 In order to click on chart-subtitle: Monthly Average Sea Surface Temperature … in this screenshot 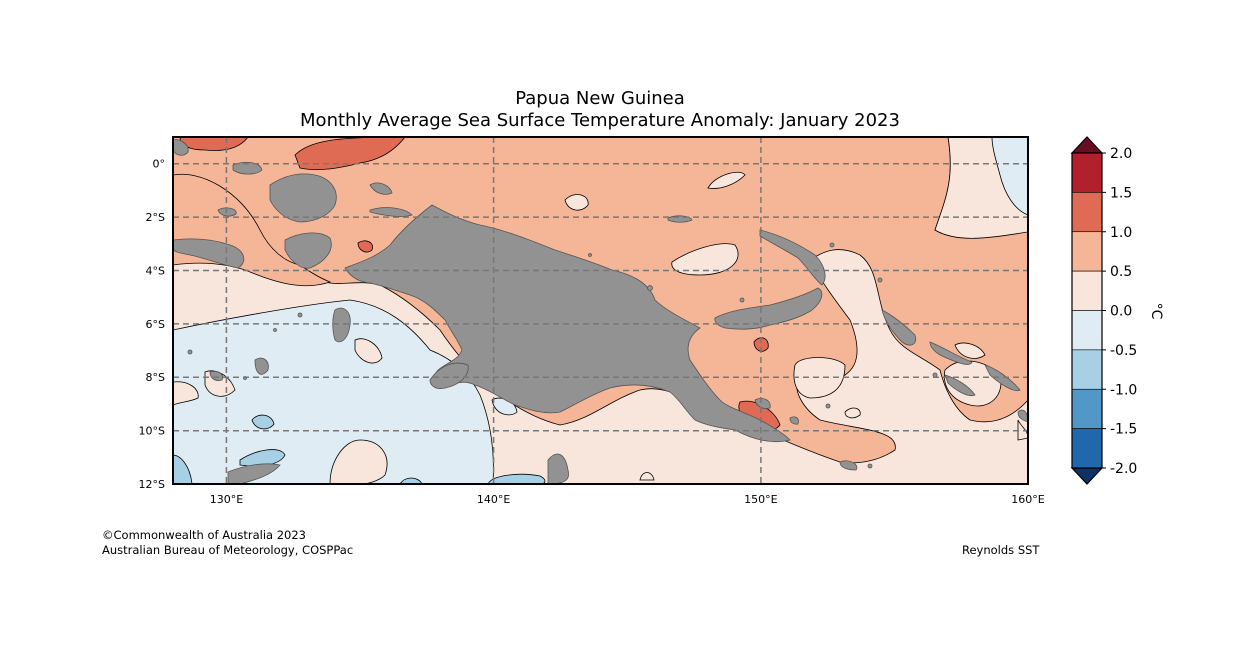, I will do `click(600, 120)`.